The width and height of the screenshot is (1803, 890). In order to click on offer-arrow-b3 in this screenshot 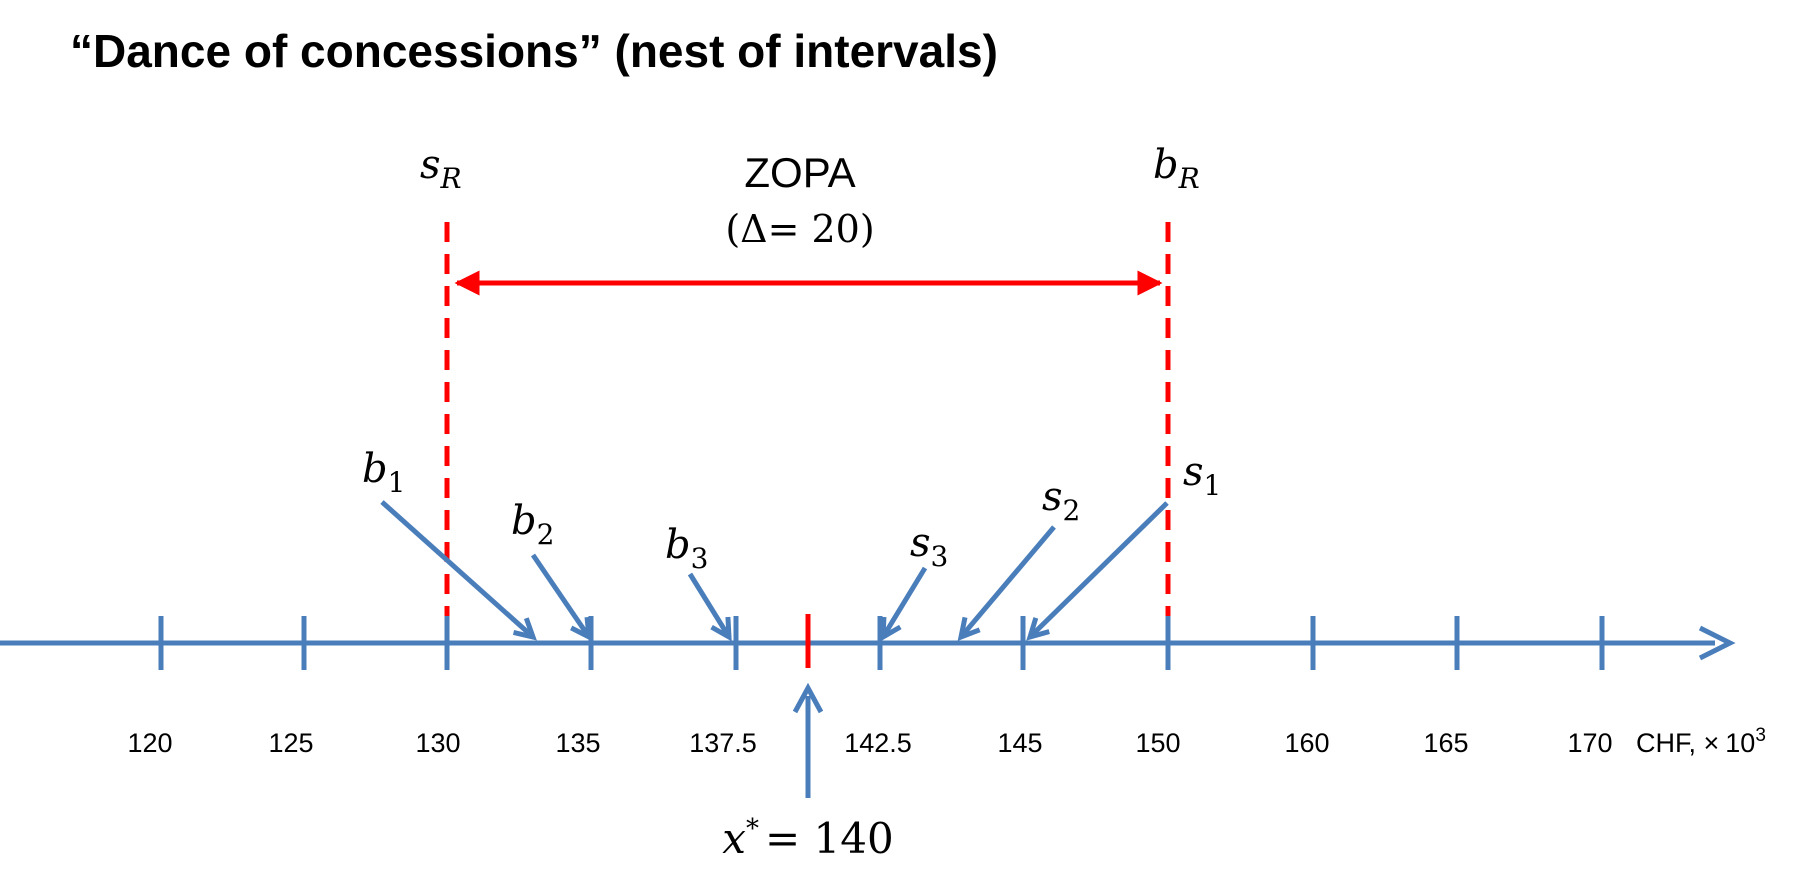, I will do `click(709, 605)`.